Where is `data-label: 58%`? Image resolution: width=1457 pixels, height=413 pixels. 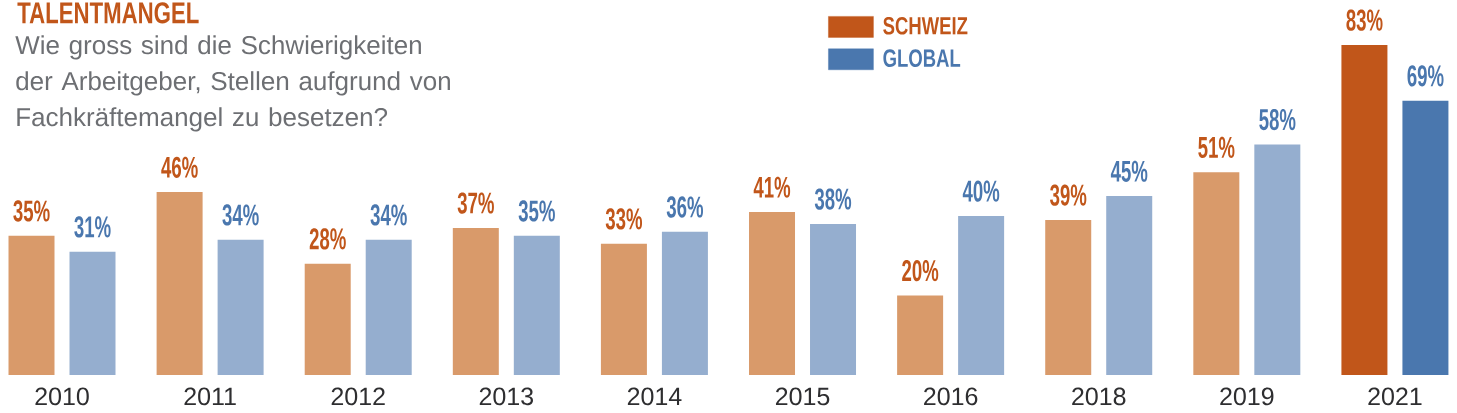 data-label: 58% is located at coordinates (1277, 119).